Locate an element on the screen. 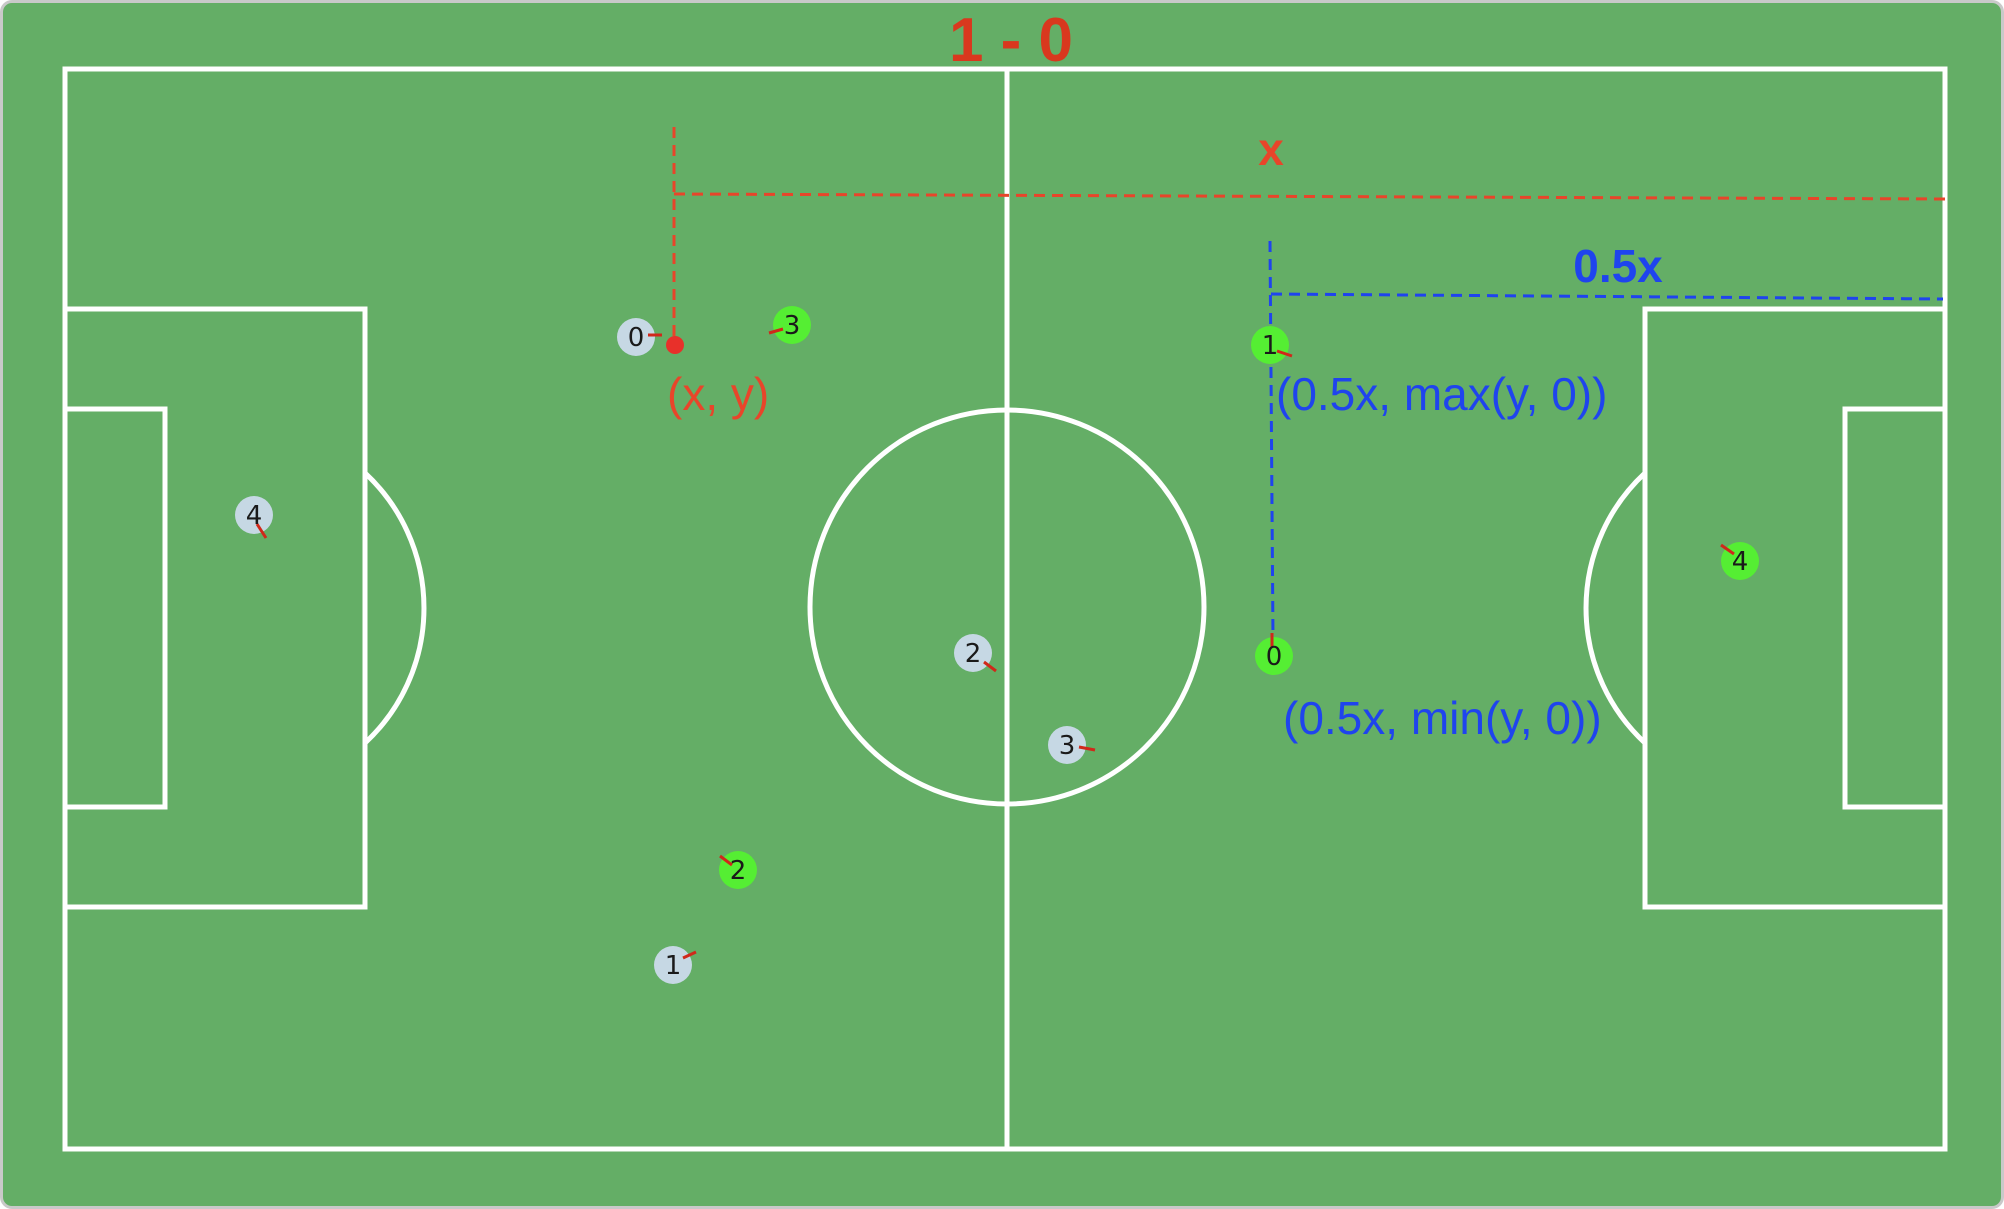 The image size is (2004, 1209). blue-upper-label: (0.5x, max(y, 0)) is located at coordinates (1441, 394).